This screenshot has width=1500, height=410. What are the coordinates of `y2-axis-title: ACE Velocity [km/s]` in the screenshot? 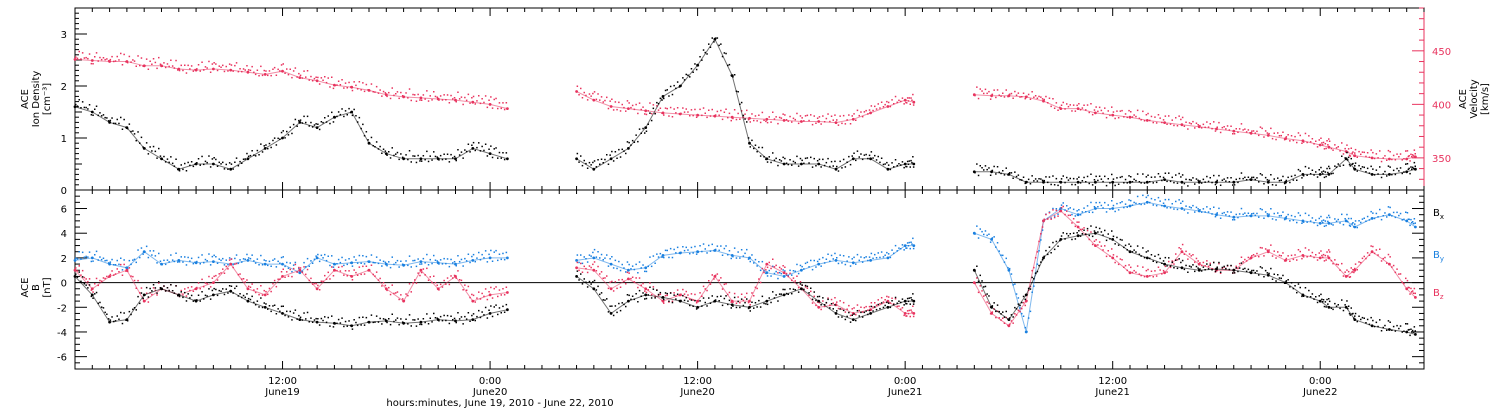 It's located at (1474, 98).